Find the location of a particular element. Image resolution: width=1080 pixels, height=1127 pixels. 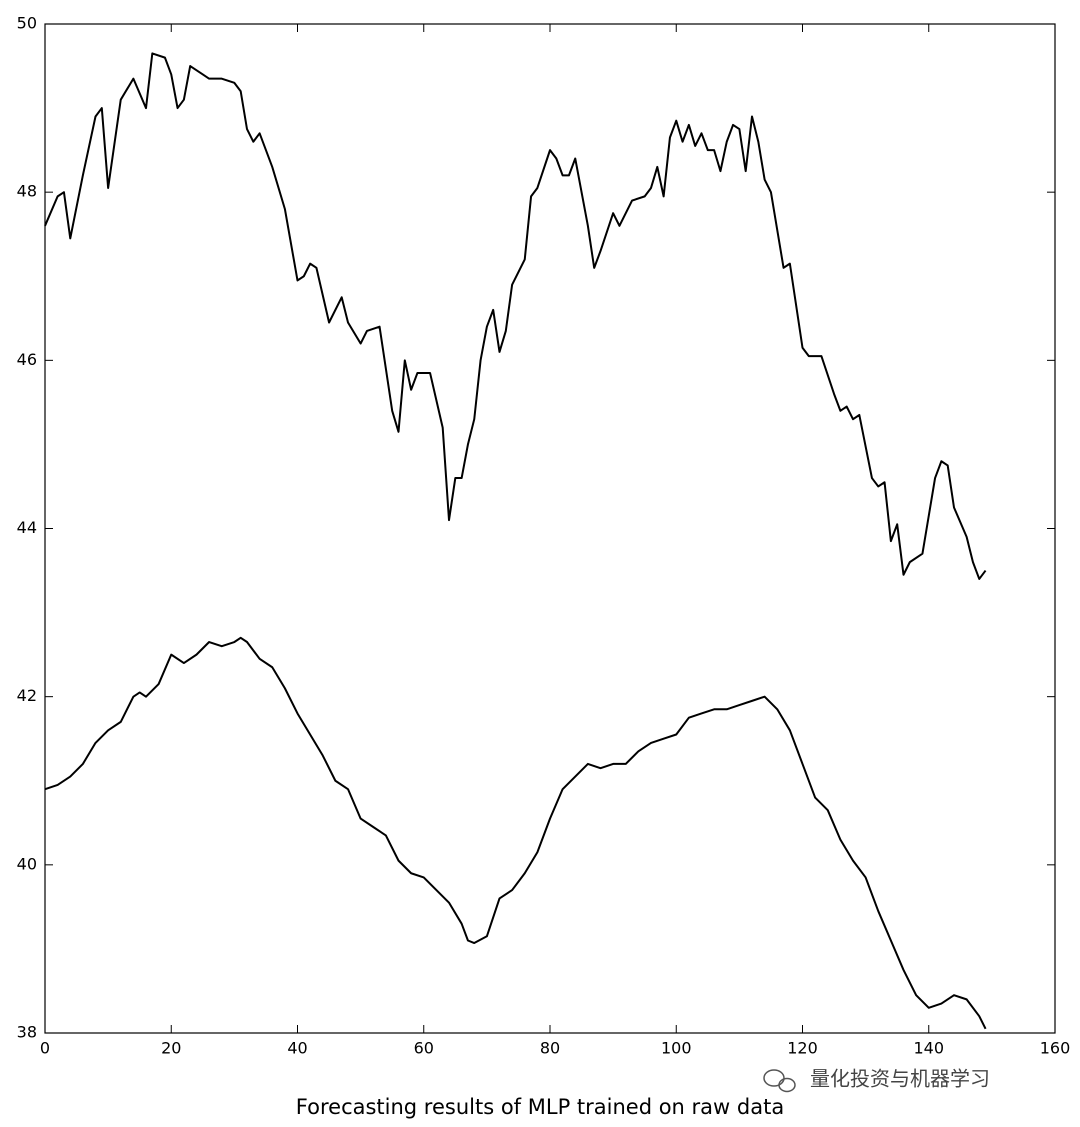

y-tick-label: 50 is located at coordinates (27, 23).